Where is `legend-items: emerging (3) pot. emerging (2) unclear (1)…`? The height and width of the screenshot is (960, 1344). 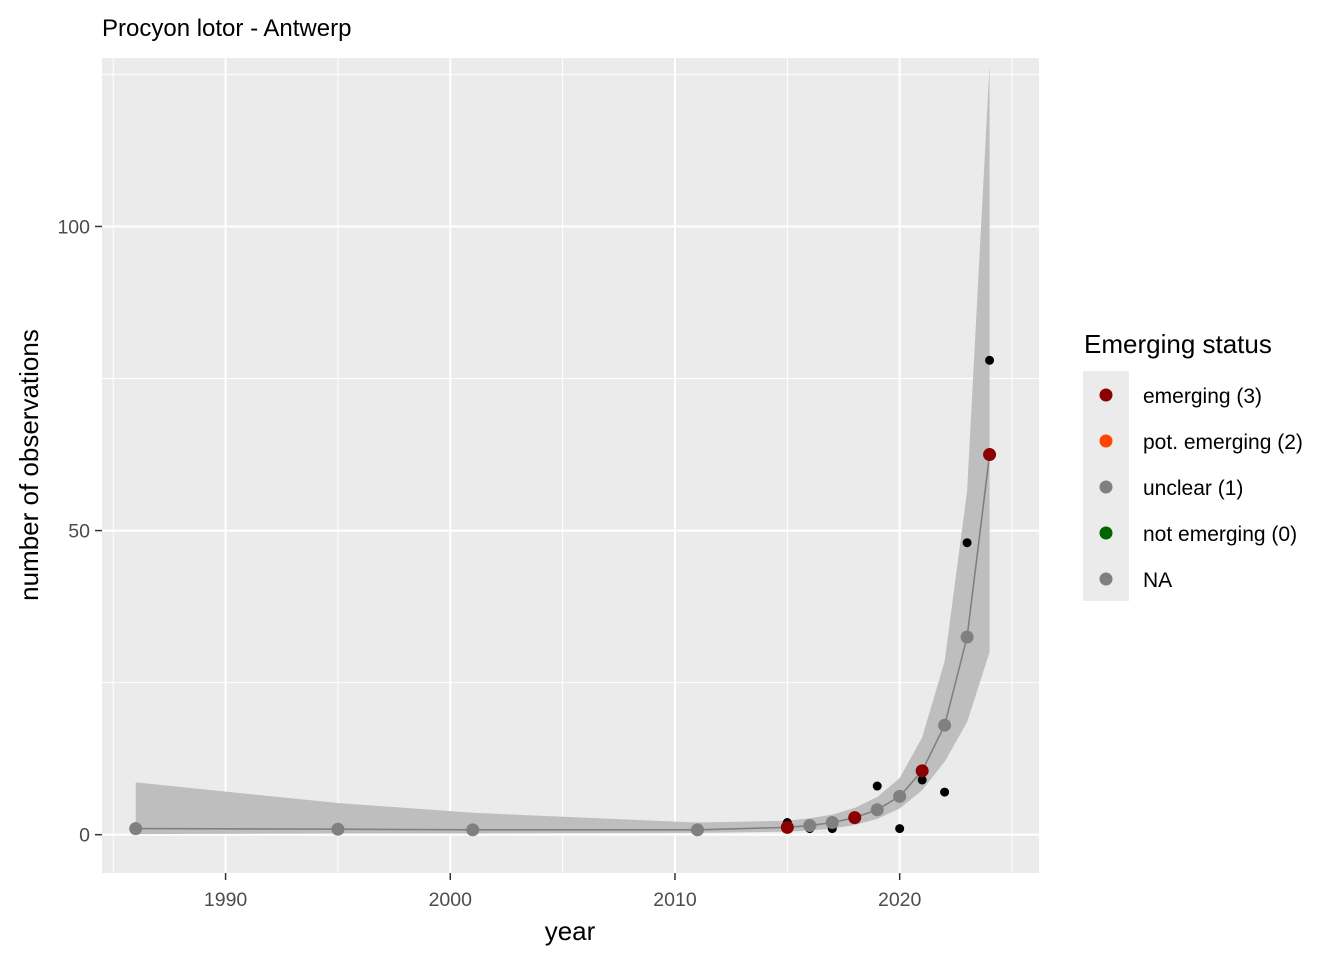
legend-items: emerging (3) pot. emerging (2) unclear (1)… is located at coordinates (1201, 488).